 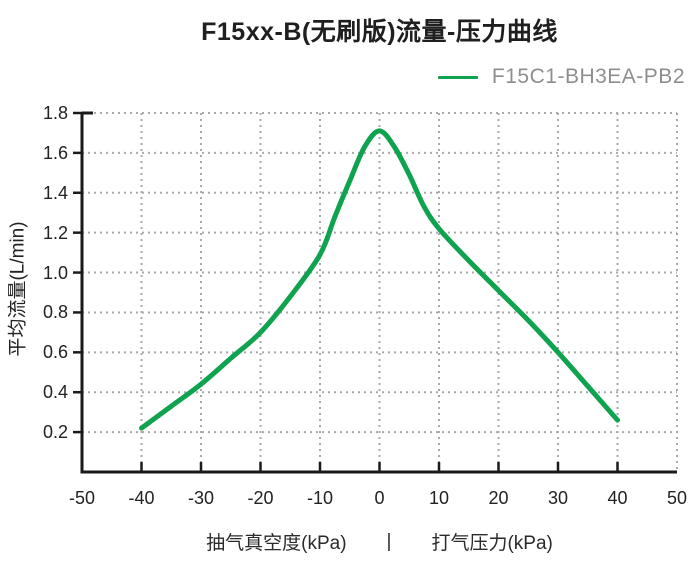 What do you see at coordinates (141, 498) in the screenshot?
I see `x-tick-label: -40` at bounding box center [141, 498].